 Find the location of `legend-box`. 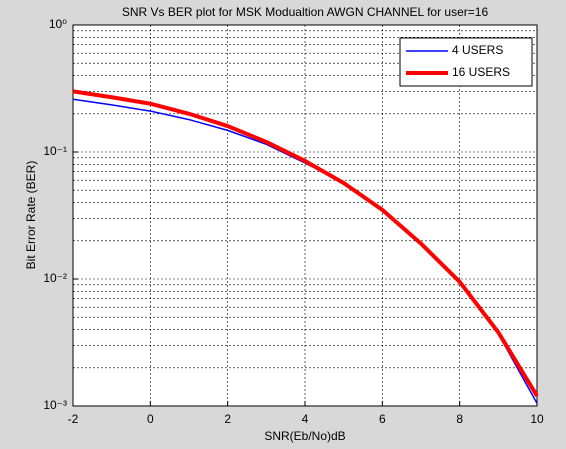

legend-box is located at coordinates (466, 62).